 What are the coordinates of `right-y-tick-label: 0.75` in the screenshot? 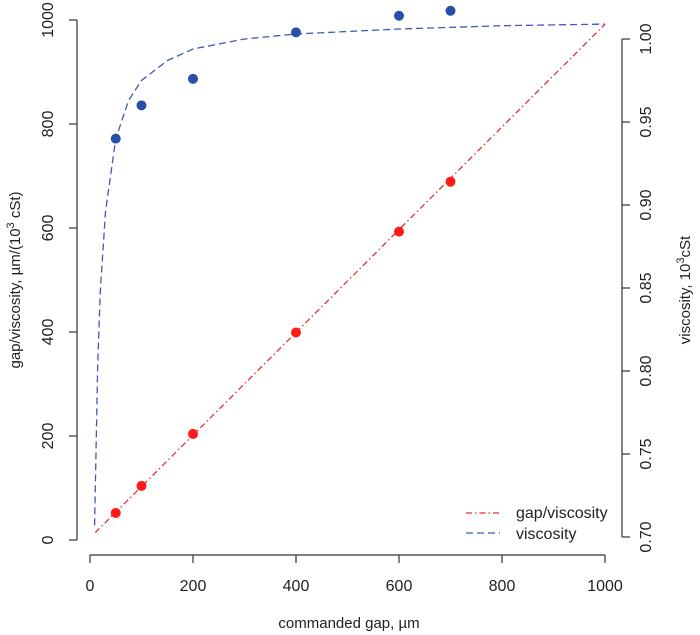 It's located at (646, 453).